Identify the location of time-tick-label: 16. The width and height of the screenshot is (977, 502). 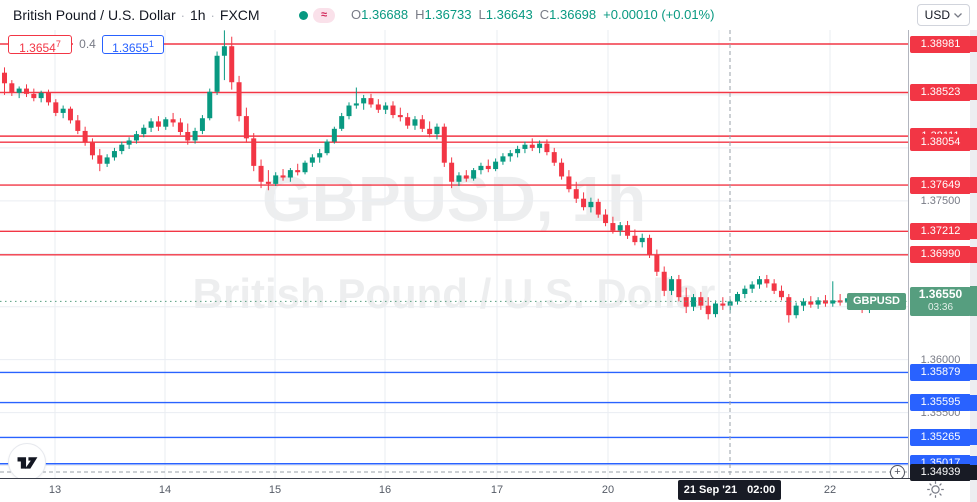
(385, 490).